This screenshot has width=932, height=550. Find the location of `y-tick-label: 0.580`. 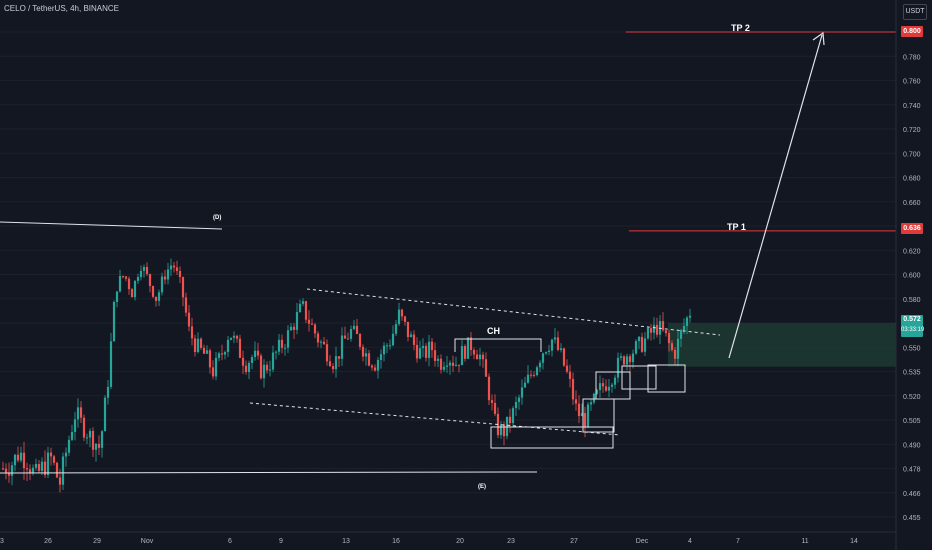

y-tick-label: 0.580 is located at coordinates (912, 300).